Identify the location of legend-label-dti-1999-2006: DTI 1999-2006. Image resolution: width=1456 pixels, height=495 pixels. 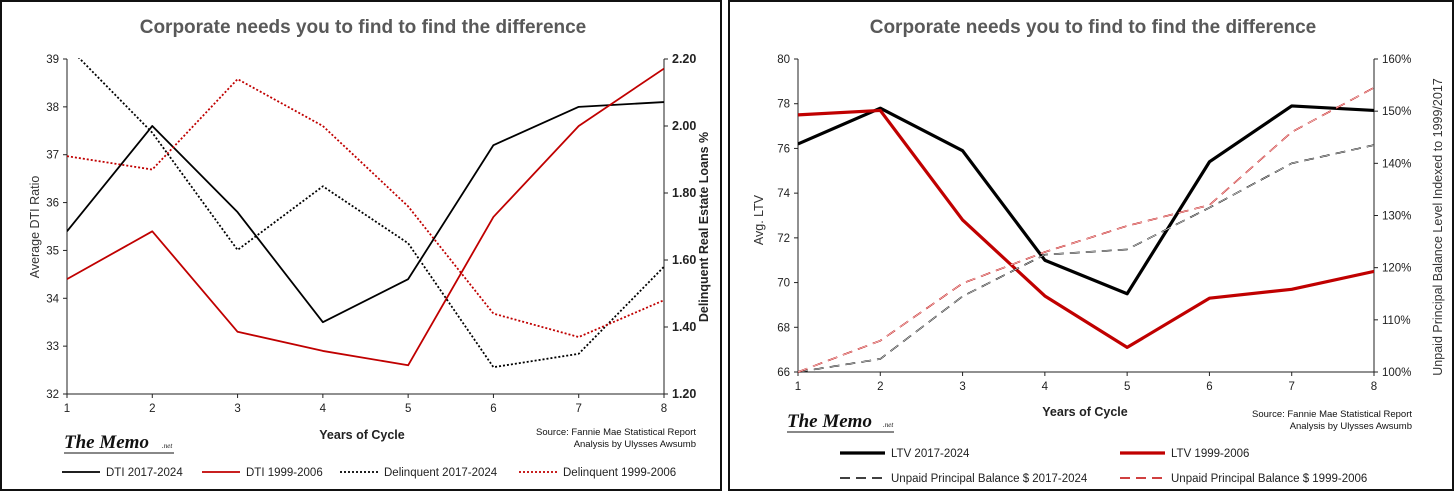
(284, 473).